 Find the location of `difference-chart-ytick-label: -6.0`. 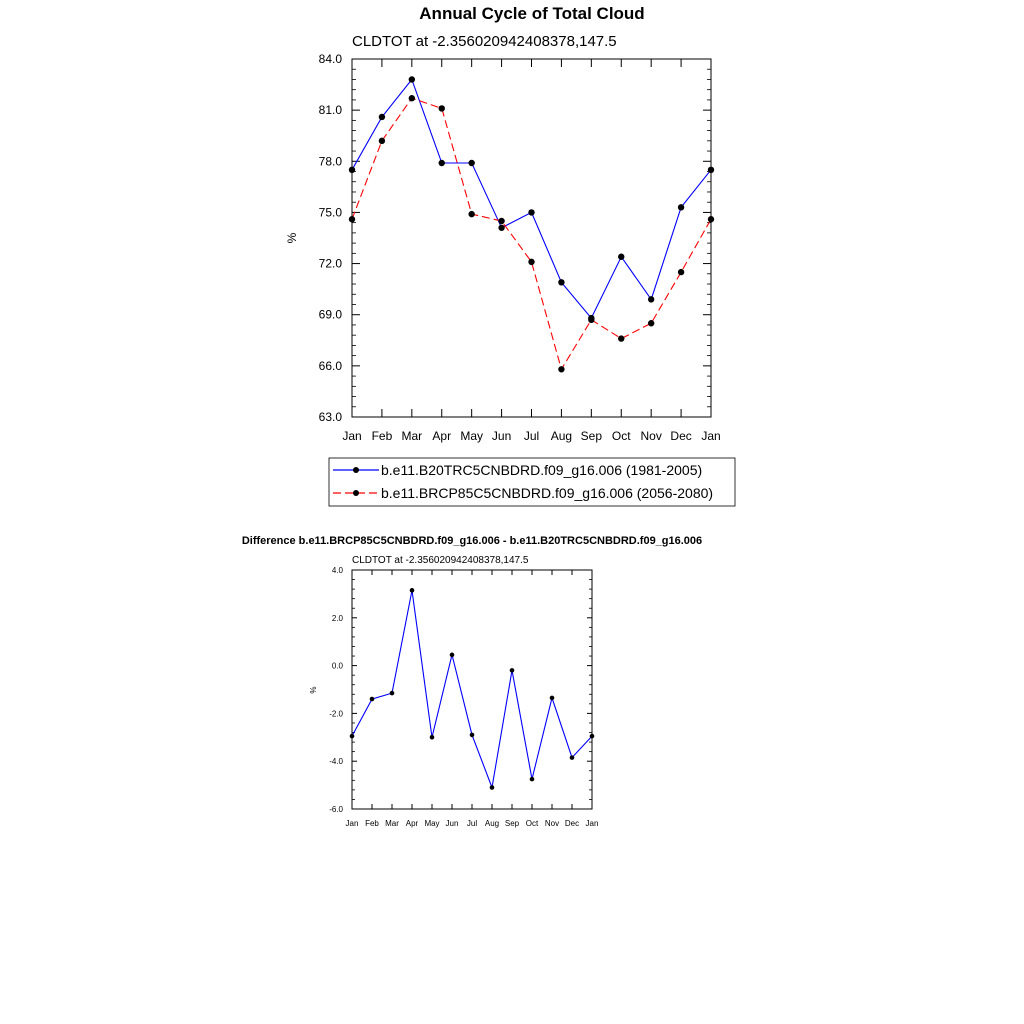

difference-chart-ytick-label: -6.0 is located at coordinates (336, 809).